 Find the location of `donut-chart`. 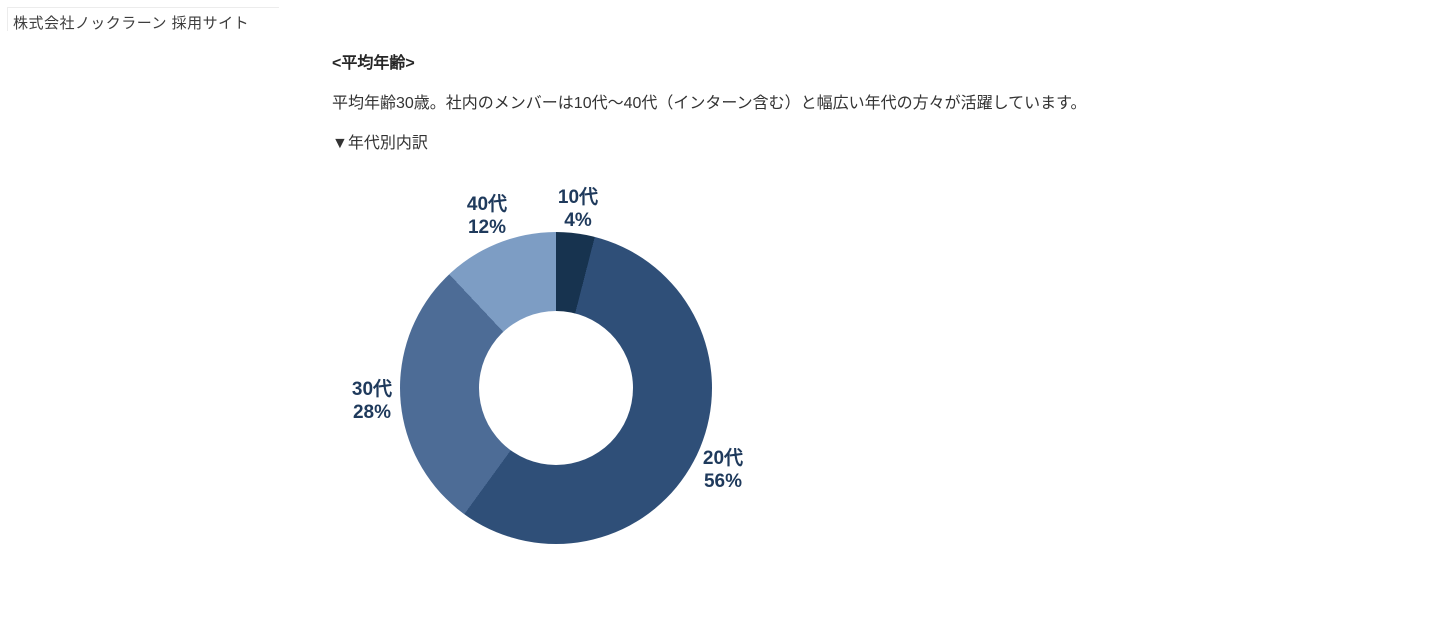

donut-chart is located at coordinates (556, 388).